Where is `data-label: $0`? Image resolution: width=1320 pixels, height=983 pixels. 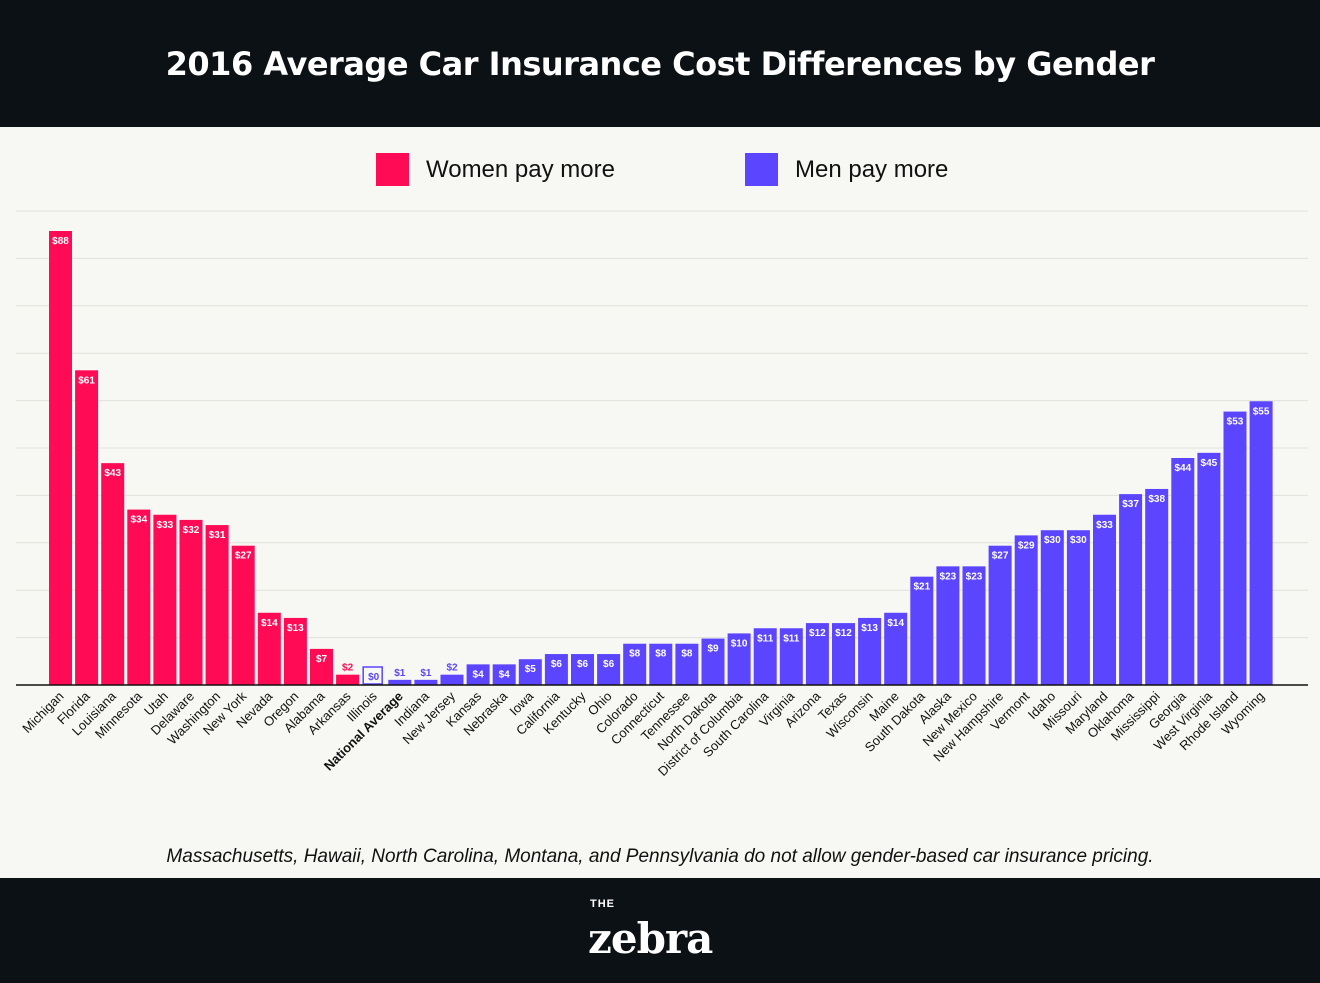 data-label: $0 is located at coordinates (374, 677).